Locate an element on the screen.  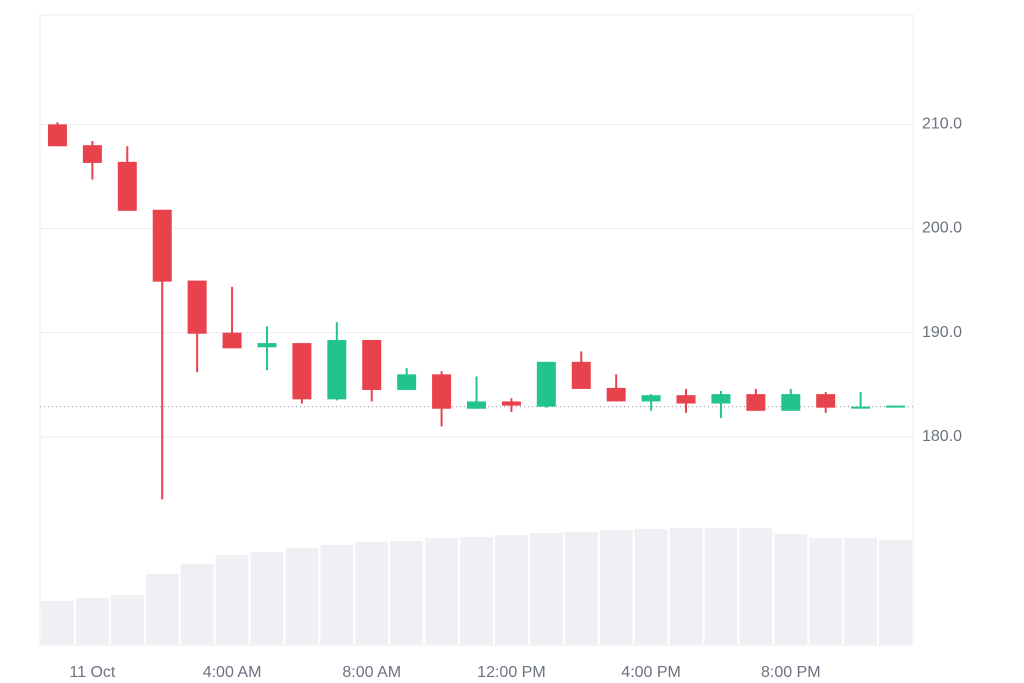
y-tick-label: 190.0 is located at coordinates (942, 332).